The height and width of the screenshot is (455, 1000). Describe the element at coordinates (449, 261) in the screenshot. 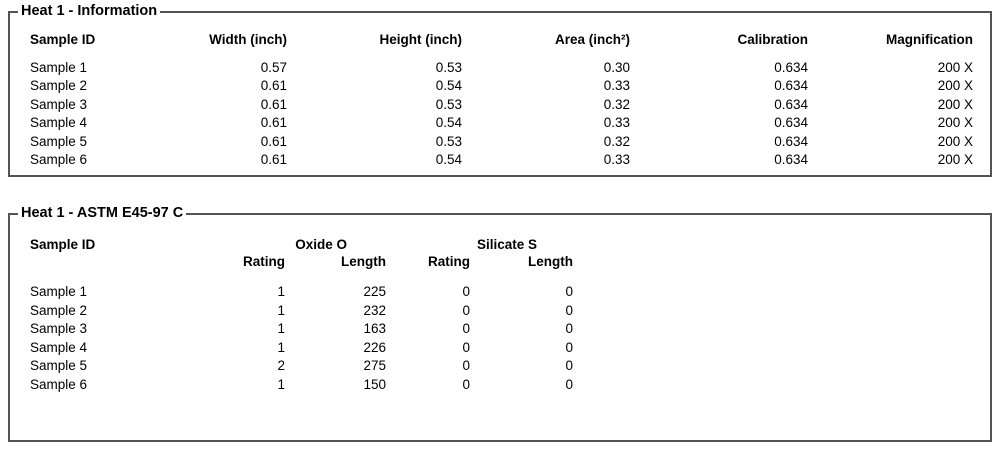

I see `subcolumn-header-silicate-rating: Rating` at that location.